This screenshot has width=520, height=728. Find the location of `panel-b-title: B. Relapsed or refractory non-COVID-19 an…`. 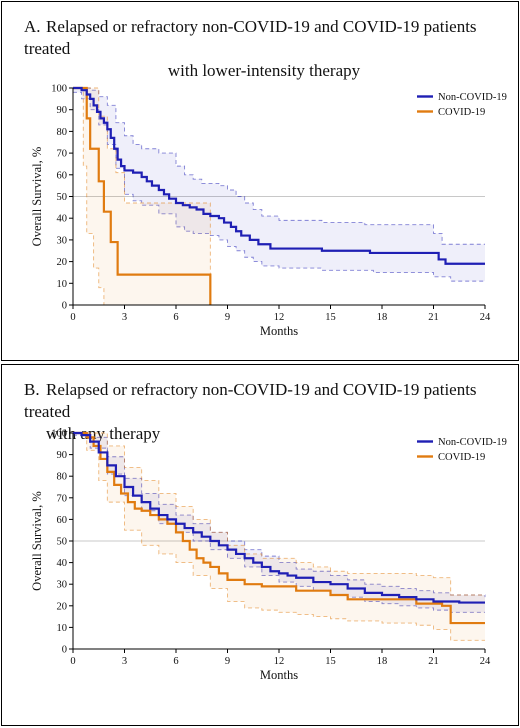

panel-b-title: B. Relapsed or refractory non-COVID-19 an… is located at coordinates (264, 412).